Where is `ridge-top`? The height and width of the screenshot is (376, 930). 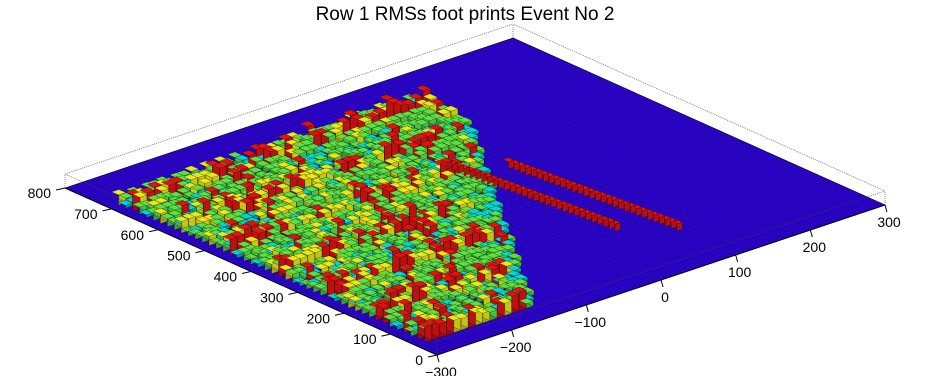
ridge-top is located at coordinates (508, 160).